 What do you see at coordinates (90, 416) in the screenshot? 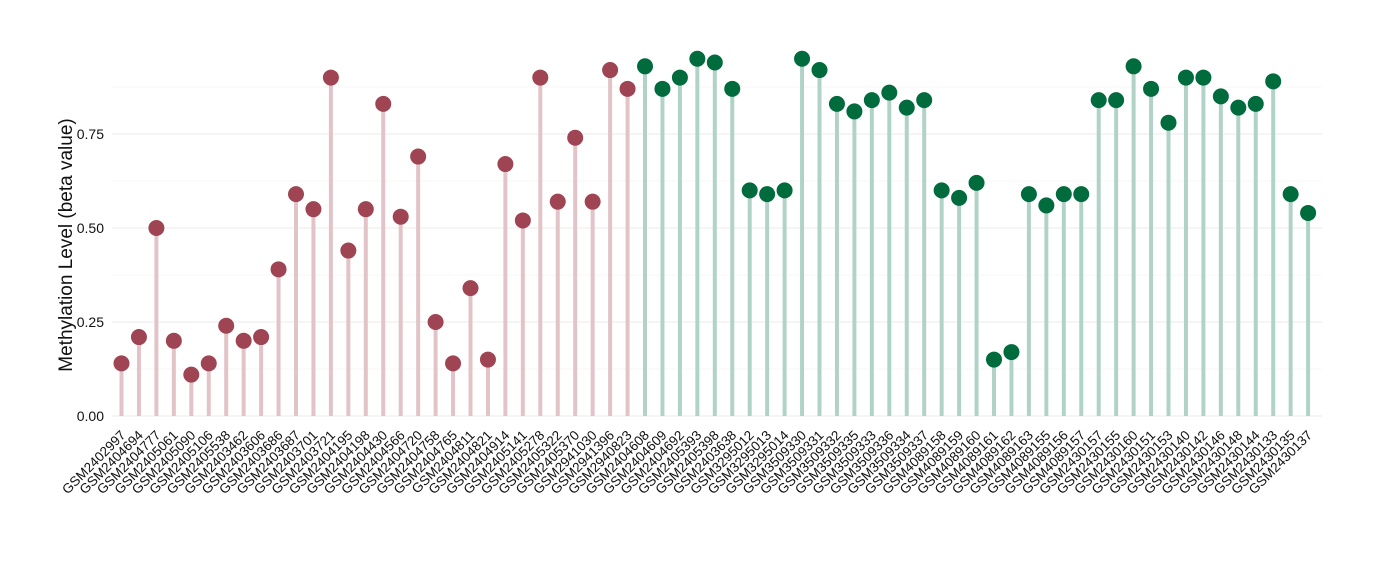
I see `y-tick-label: 0.00` at bounding box center [90, 416].